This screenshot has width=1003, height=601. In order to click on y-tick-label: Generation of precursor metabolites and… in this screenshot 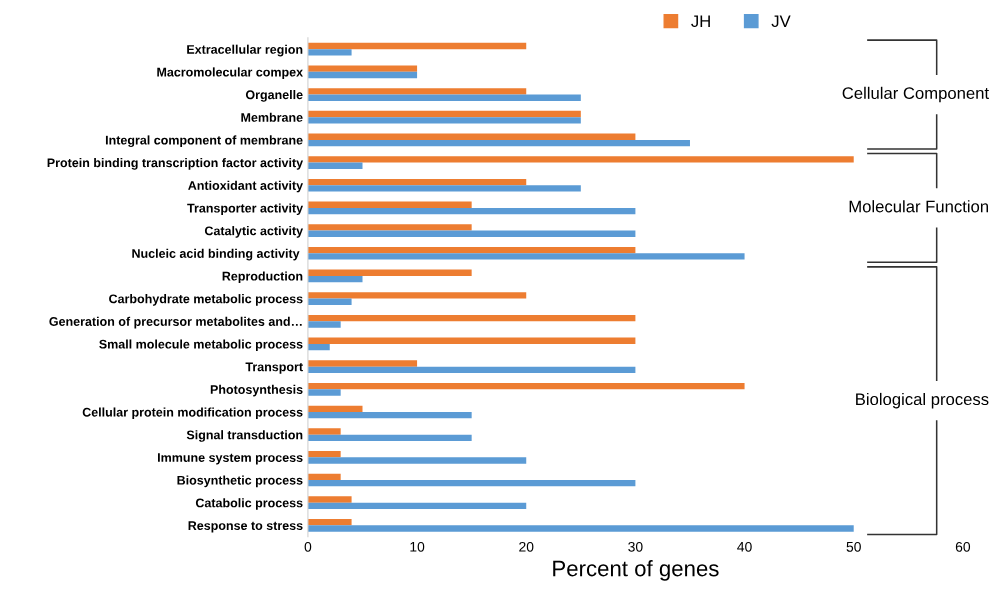, I will do `click(175, 322)`.